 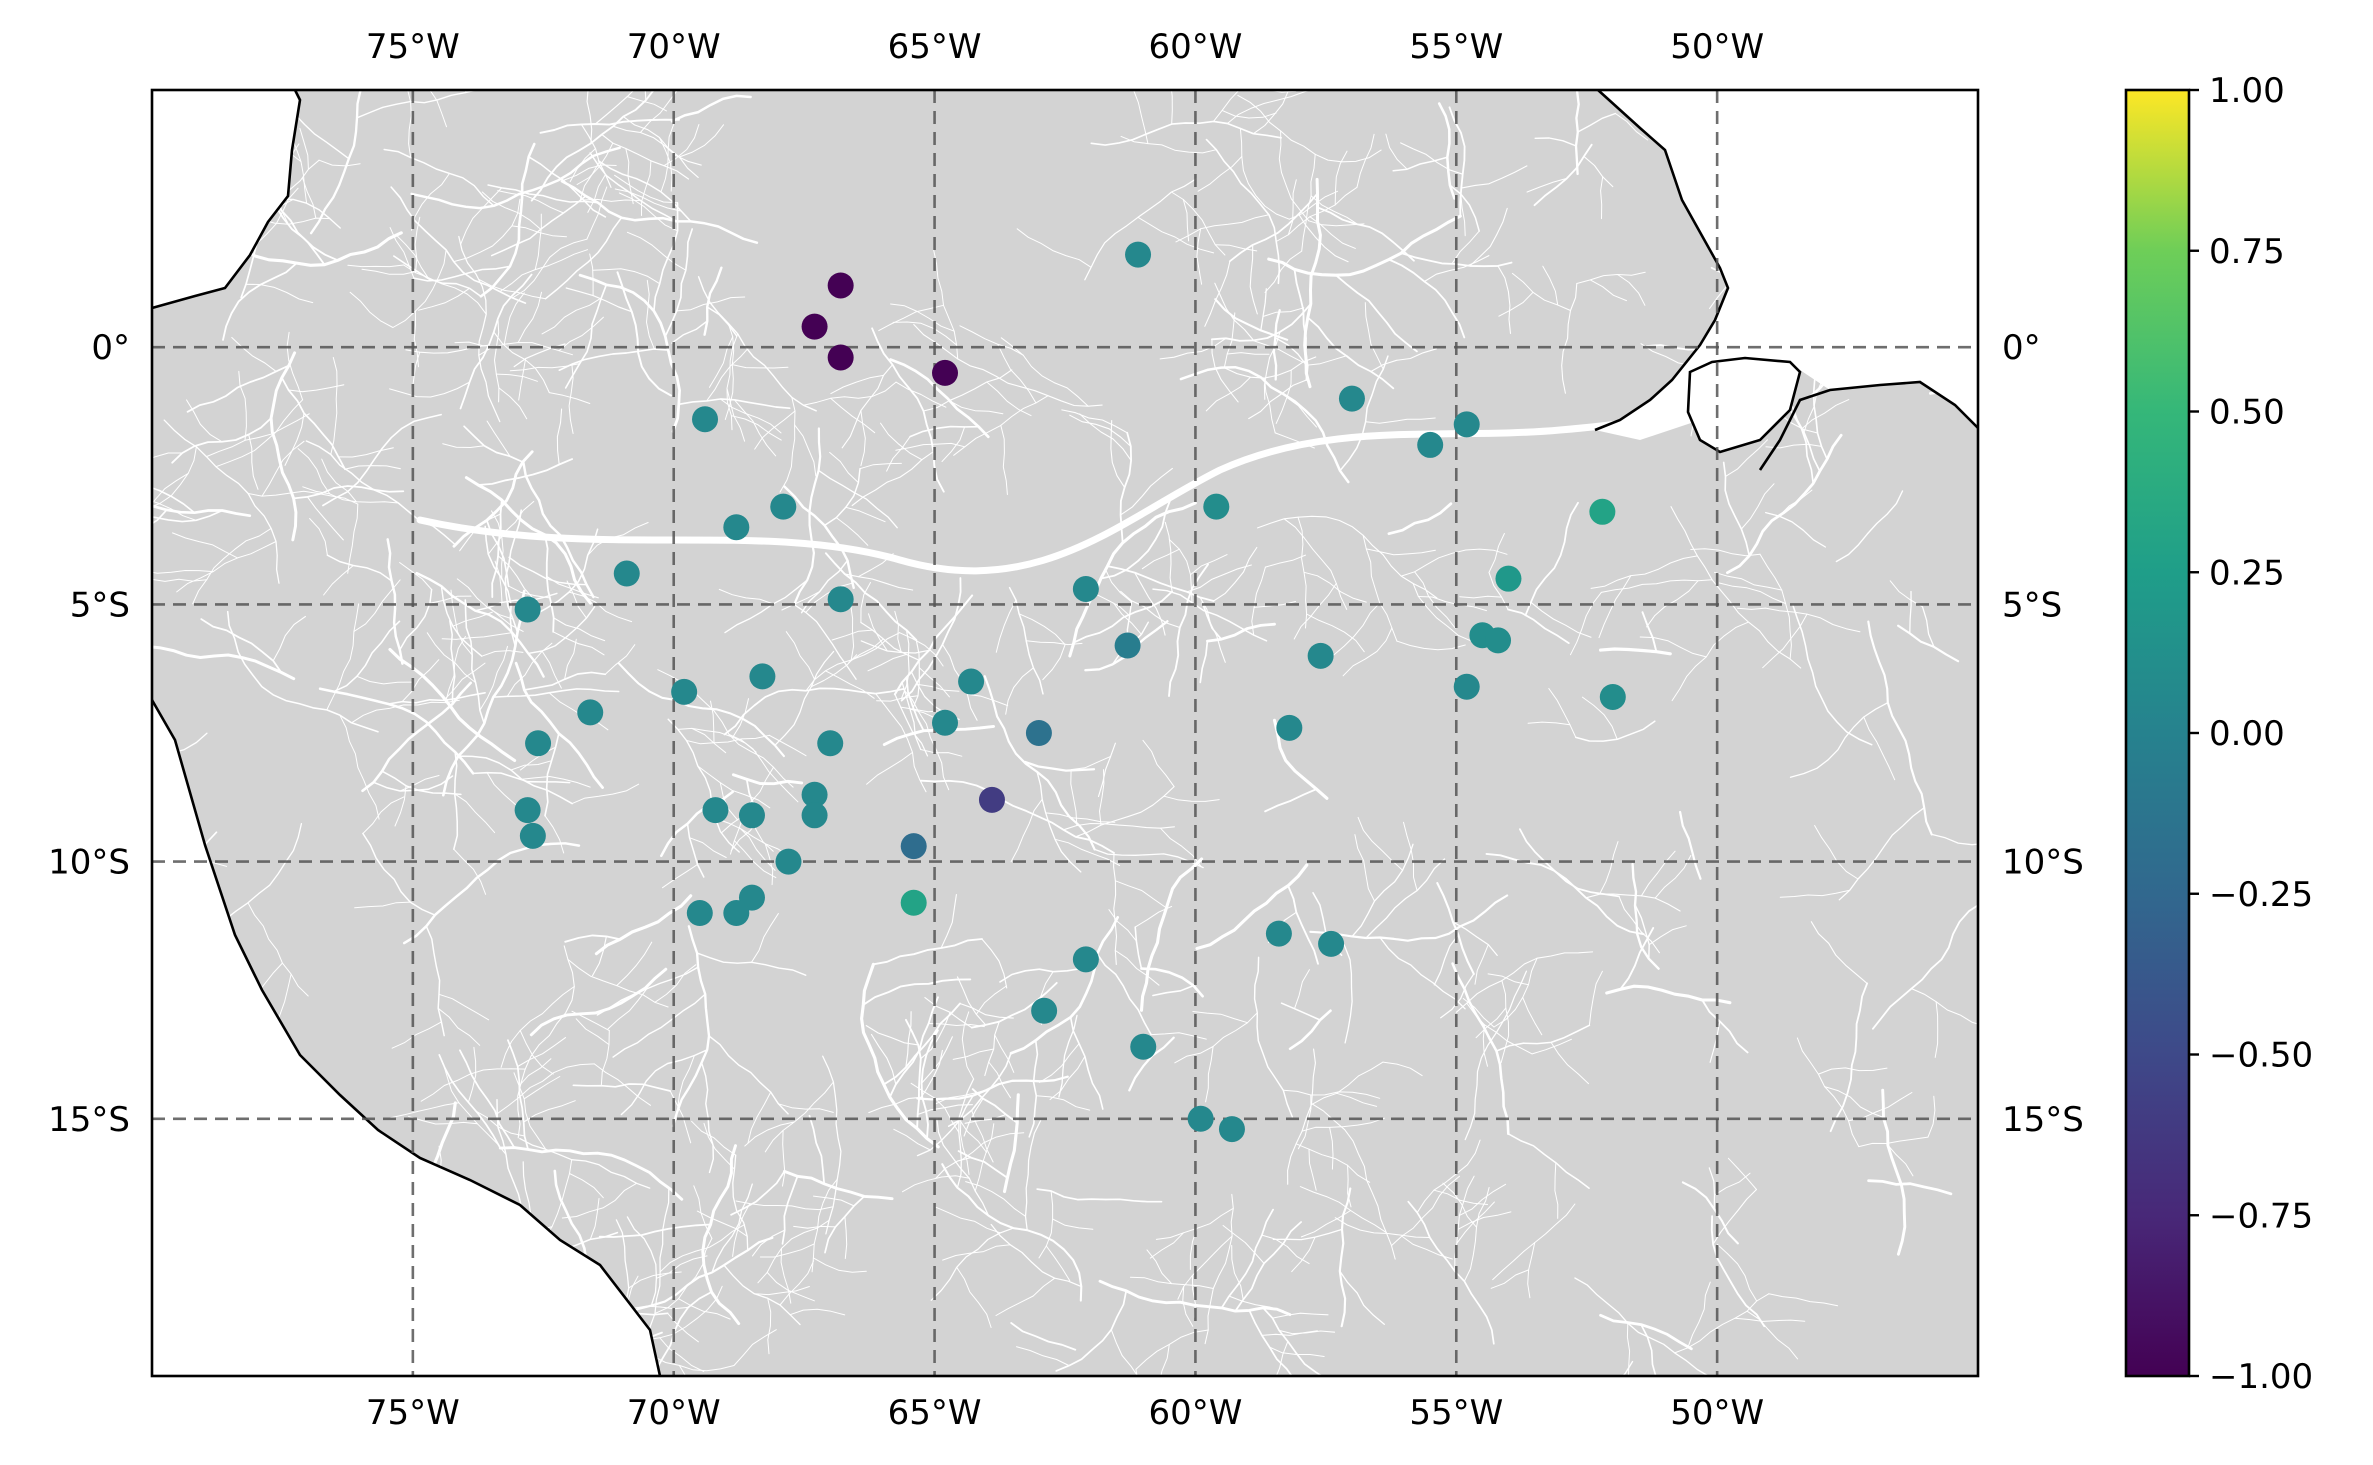 I want to click on colorbar-tick-label: −0.75, so click(x=2261, y=1216).